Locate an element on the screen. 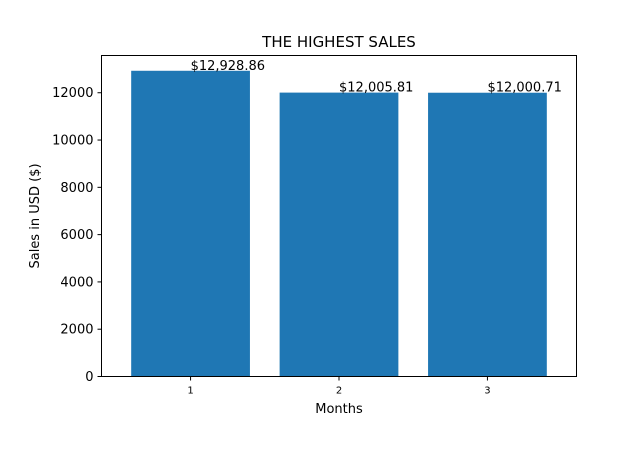 This screenshot has height=459, width=640. y-axis-label: Sales in USD ($) is located at coordinates (35, 215).